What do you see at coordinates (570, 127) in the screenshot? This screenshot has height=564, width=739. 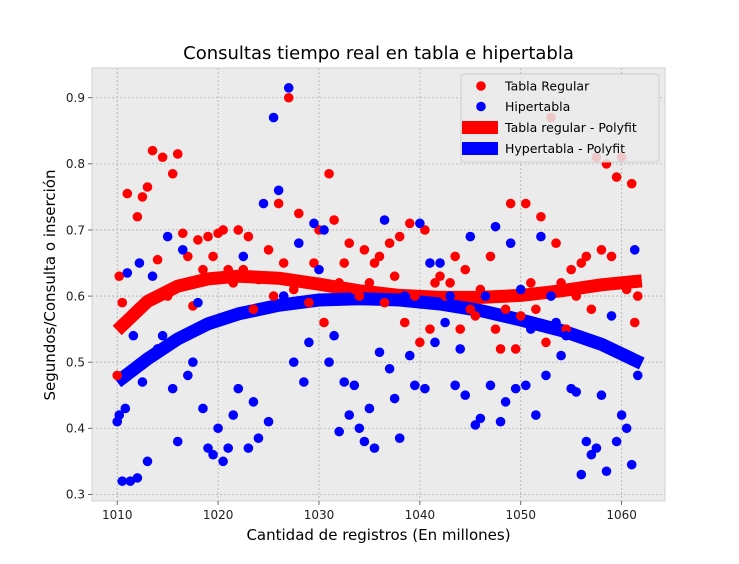 I see `legend-label-tabla-fit: Tabla regular - Polyfit` at bounding box center [570, 127].